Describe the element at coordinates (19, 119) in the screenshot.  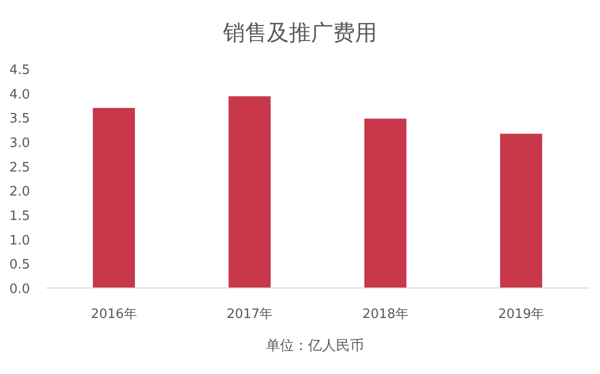
I see `y-tick-label: 3.5` at that location.